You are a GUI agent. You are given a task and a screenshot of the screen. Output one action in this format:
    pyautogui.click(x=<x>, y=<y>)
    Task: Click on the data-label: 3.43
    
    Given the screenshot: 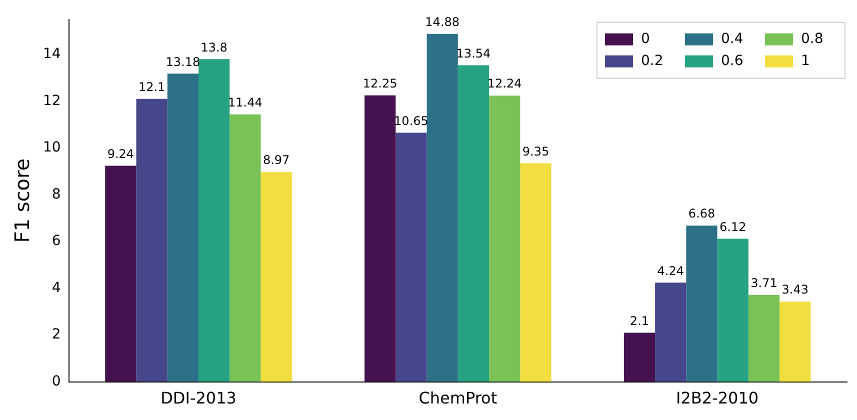 What is the action you would take?
    pyautogui.click(x=795, y=289)
    